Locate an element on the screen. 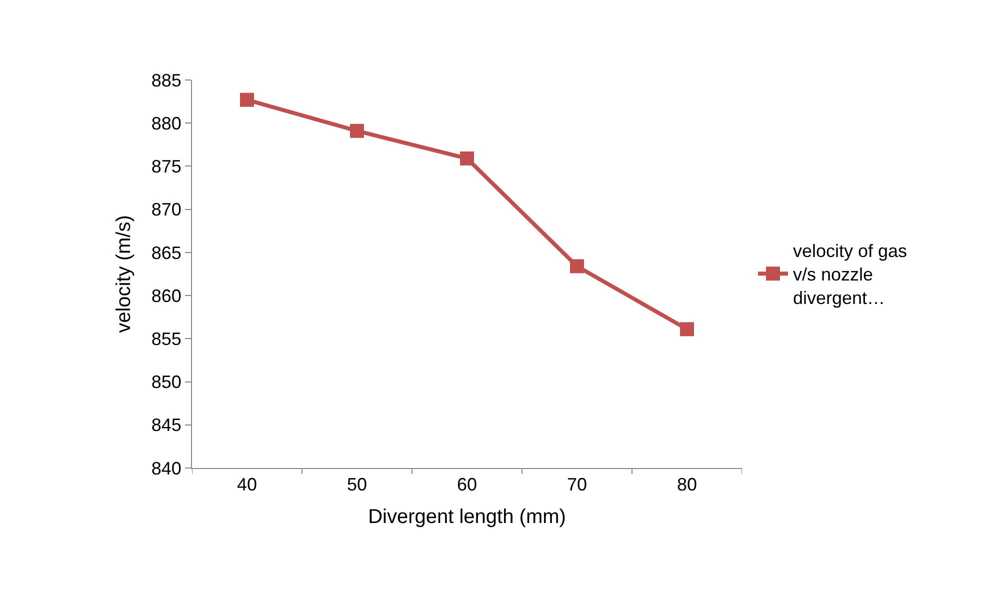 The width and height of the screenshot is (993, 600). y-tick-label: 880 is located at coordinates (166, 123).